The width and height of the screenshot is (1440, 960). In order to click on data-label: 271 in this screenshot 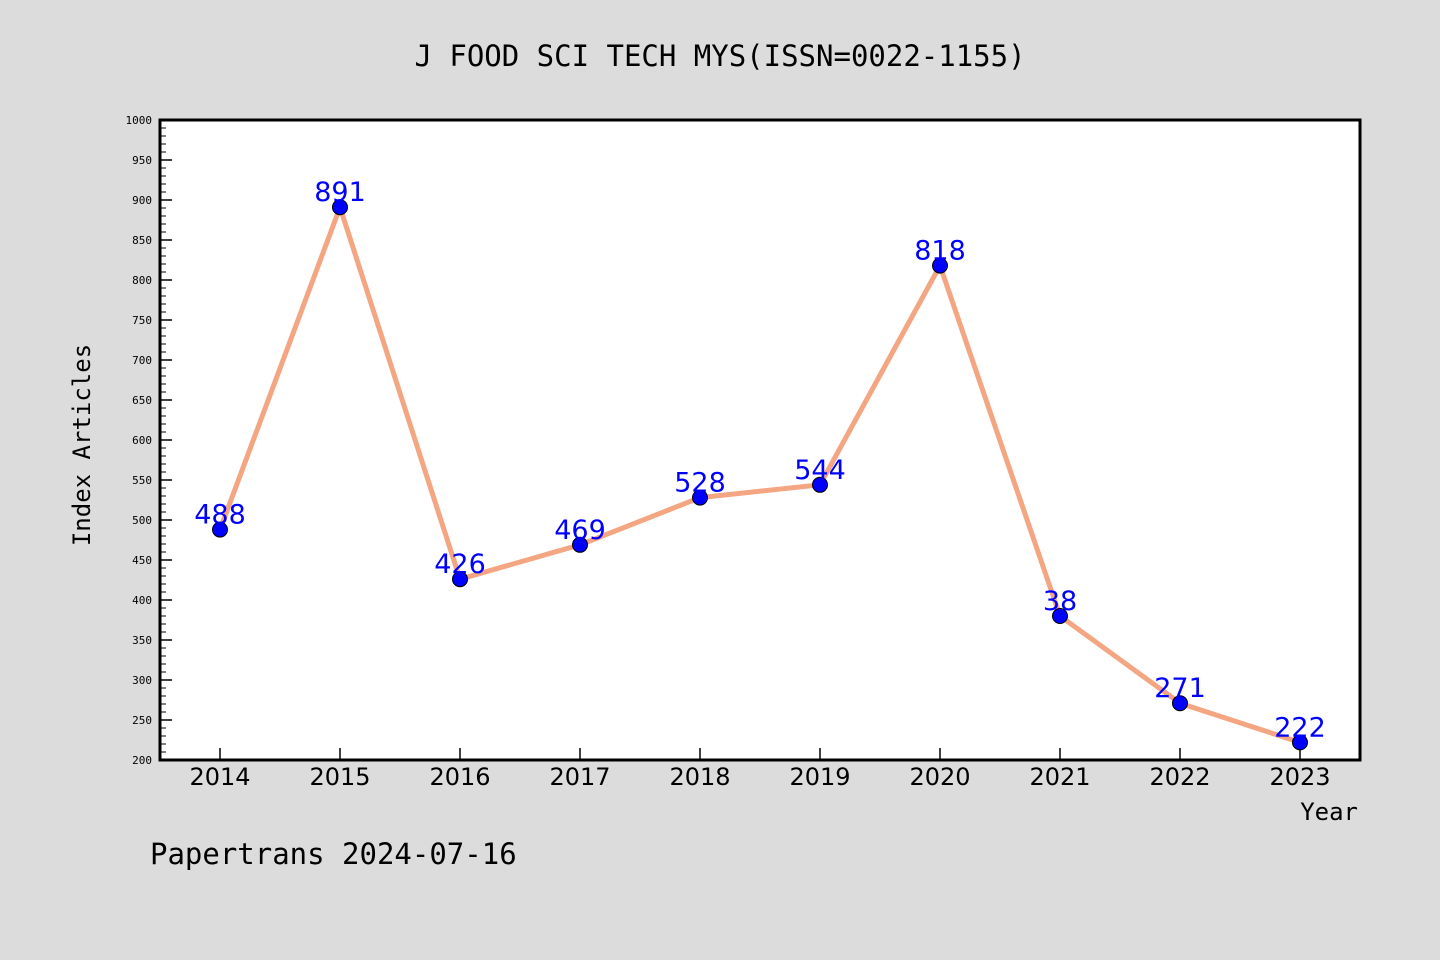, I will do `click(1180, 688)`.